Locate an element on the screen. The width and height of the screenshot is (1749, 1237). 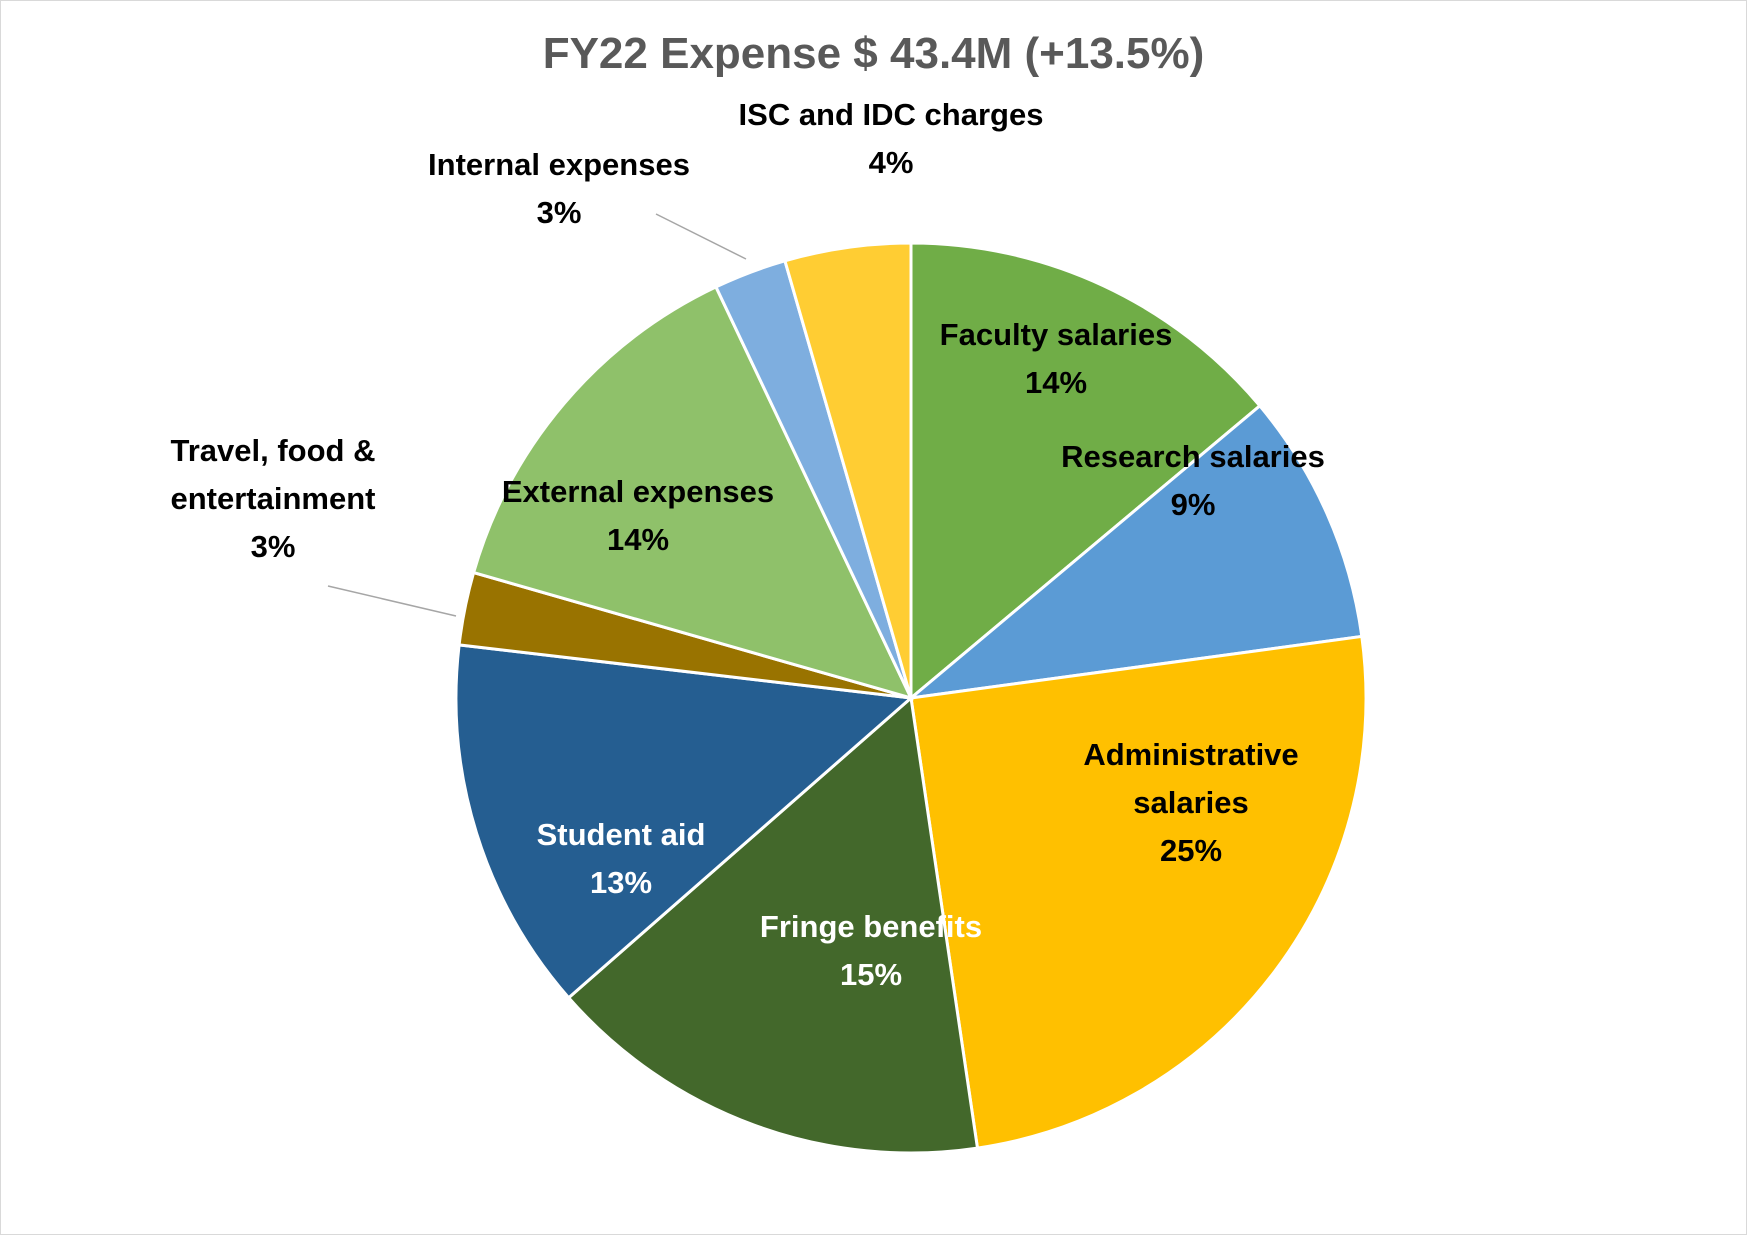
data-label-isc-and-idc-charges: ISC and IDC charges 4% is located at coordinates (891, 138).